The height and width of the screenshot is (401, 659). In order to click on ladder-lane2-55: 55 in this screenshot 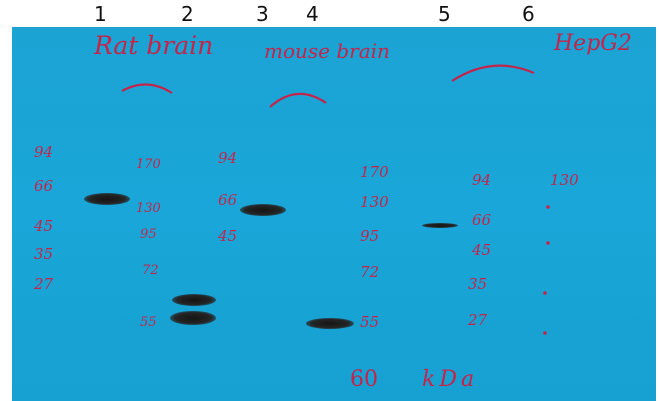, I will do `click(148, 322)`.